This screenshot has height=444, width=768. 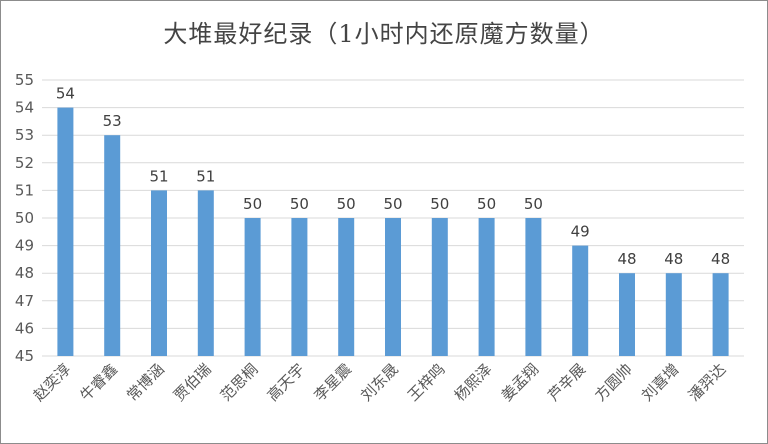 I want to click on y-tick-label-47: 47, so click(x=24, y=301).